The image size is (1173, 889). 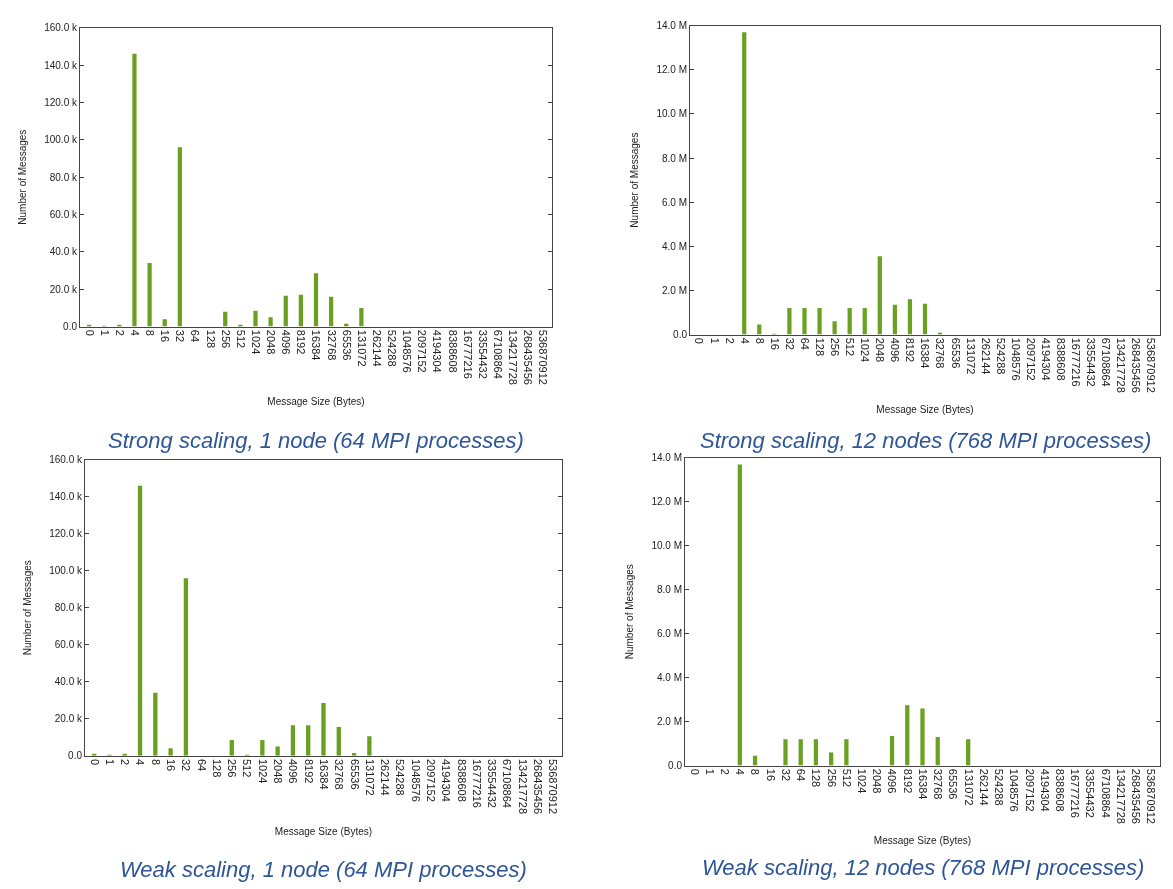 What do you see at coordinates (666, 502) in the screenshot?
I see `y-tick-label: 12.0 M` at bounding box center [666, 502].